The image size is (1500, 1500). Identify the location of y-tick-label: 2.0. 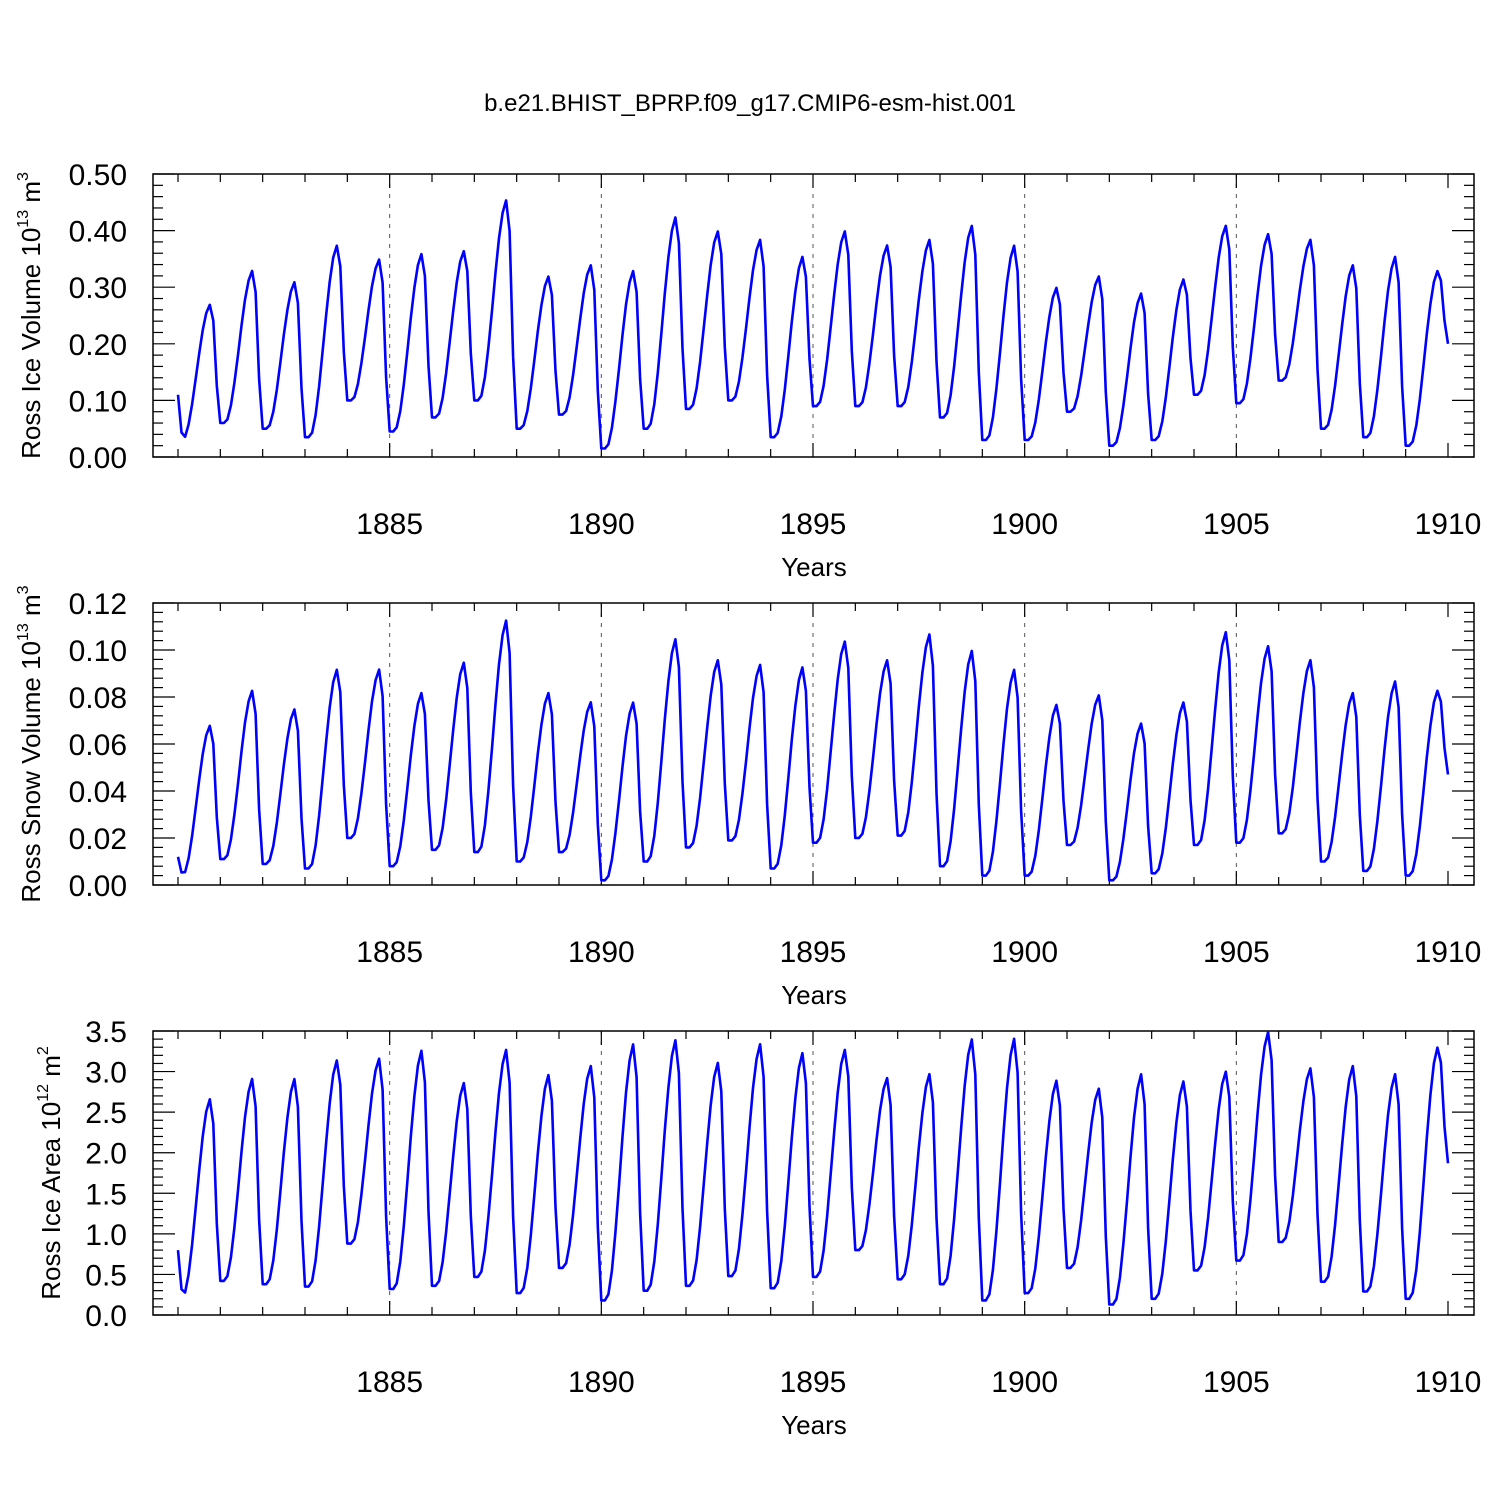
(106, 1154).